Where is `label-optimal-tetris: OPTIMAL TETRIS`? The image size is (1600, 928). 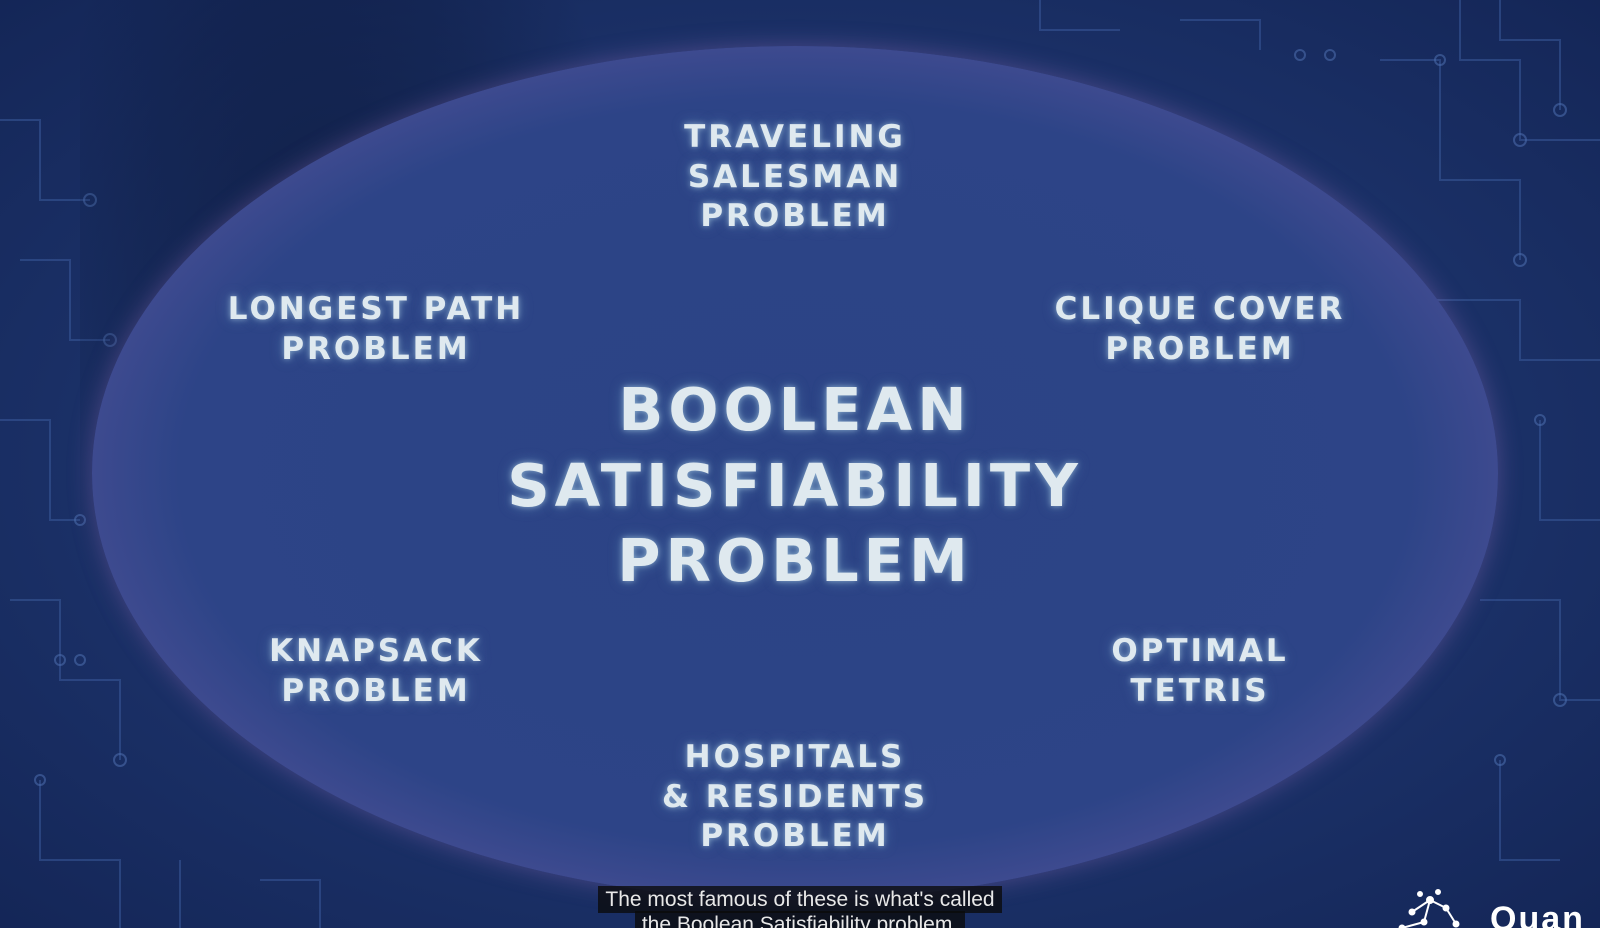 label-optimal-tetris: OPTIMAL TETRIS is located at coordinates (1200, 671).